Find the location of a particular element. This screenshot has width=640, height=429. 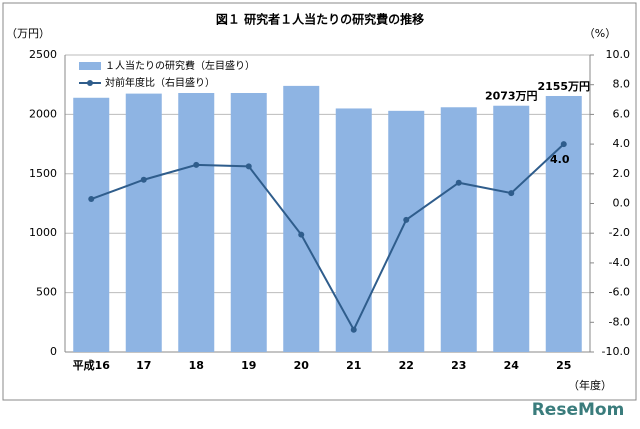

y2-tick-label: -2.0 is located at coordinates (619, 232).